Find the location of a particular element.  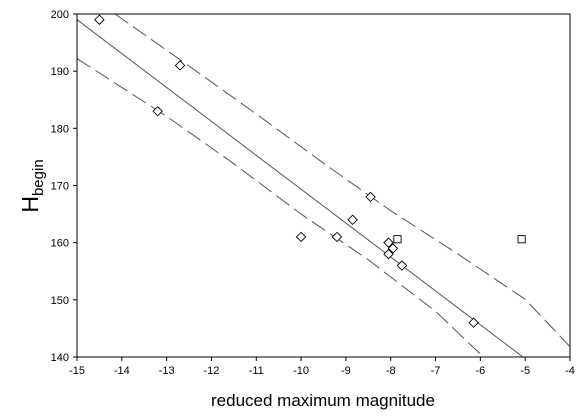

x-axis-label: reduced maximum magnitude is located at coordinates (323, 400).